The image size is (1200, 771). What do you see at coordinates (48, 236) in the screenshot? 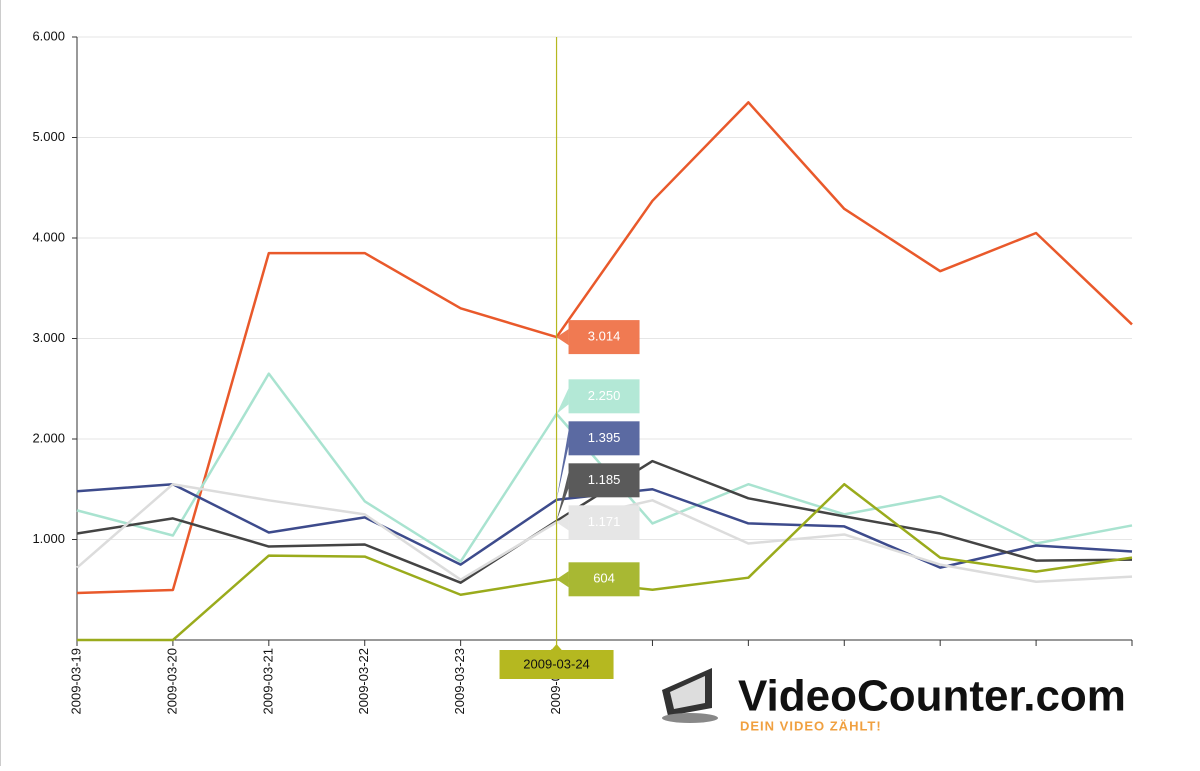
I see `y-tick-label: 4.000` at bounding box center [48, 236].